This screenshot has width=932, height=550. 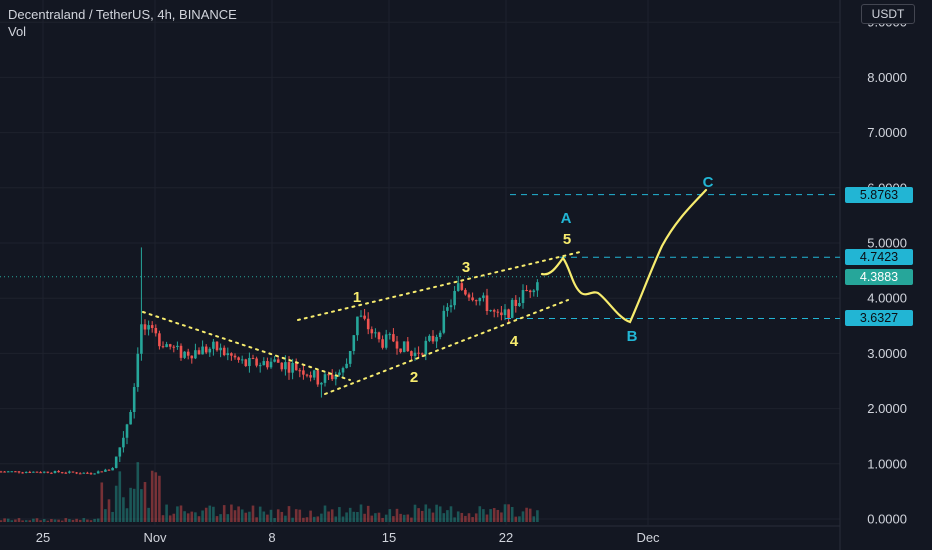 What do you see at coordinates (887, 353) in the screenshot?
I see `y-tick-label: 3.0000` at bounding box center [887, 353].